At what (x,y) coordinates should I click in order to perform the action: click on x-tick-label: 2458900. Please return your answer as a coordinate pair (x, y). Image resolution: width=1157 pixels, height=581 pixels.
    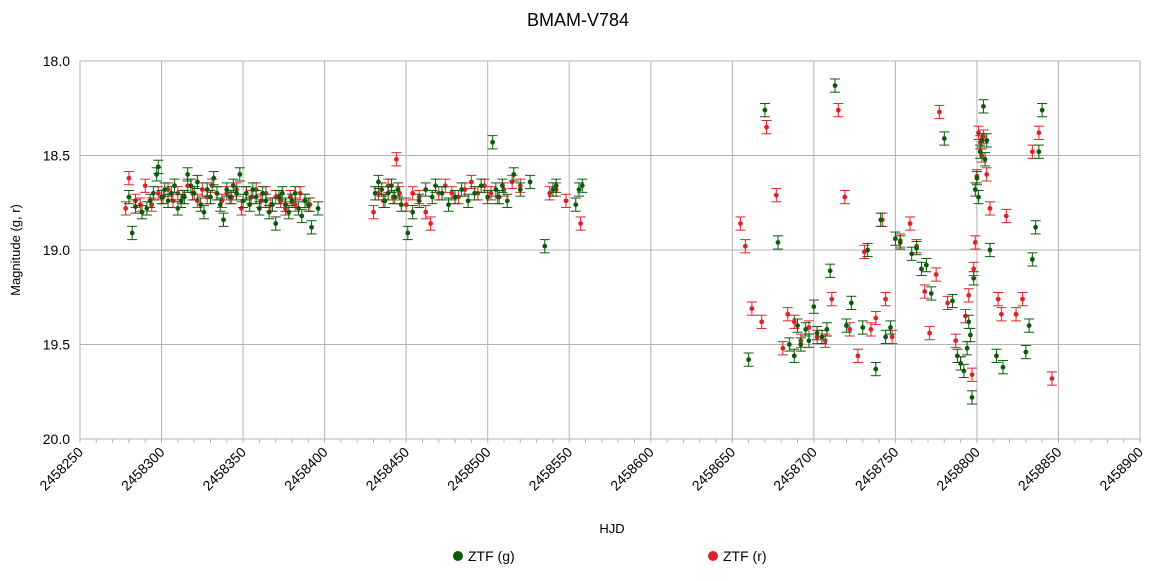
    Looking at the image, I should click on (1121, 469).